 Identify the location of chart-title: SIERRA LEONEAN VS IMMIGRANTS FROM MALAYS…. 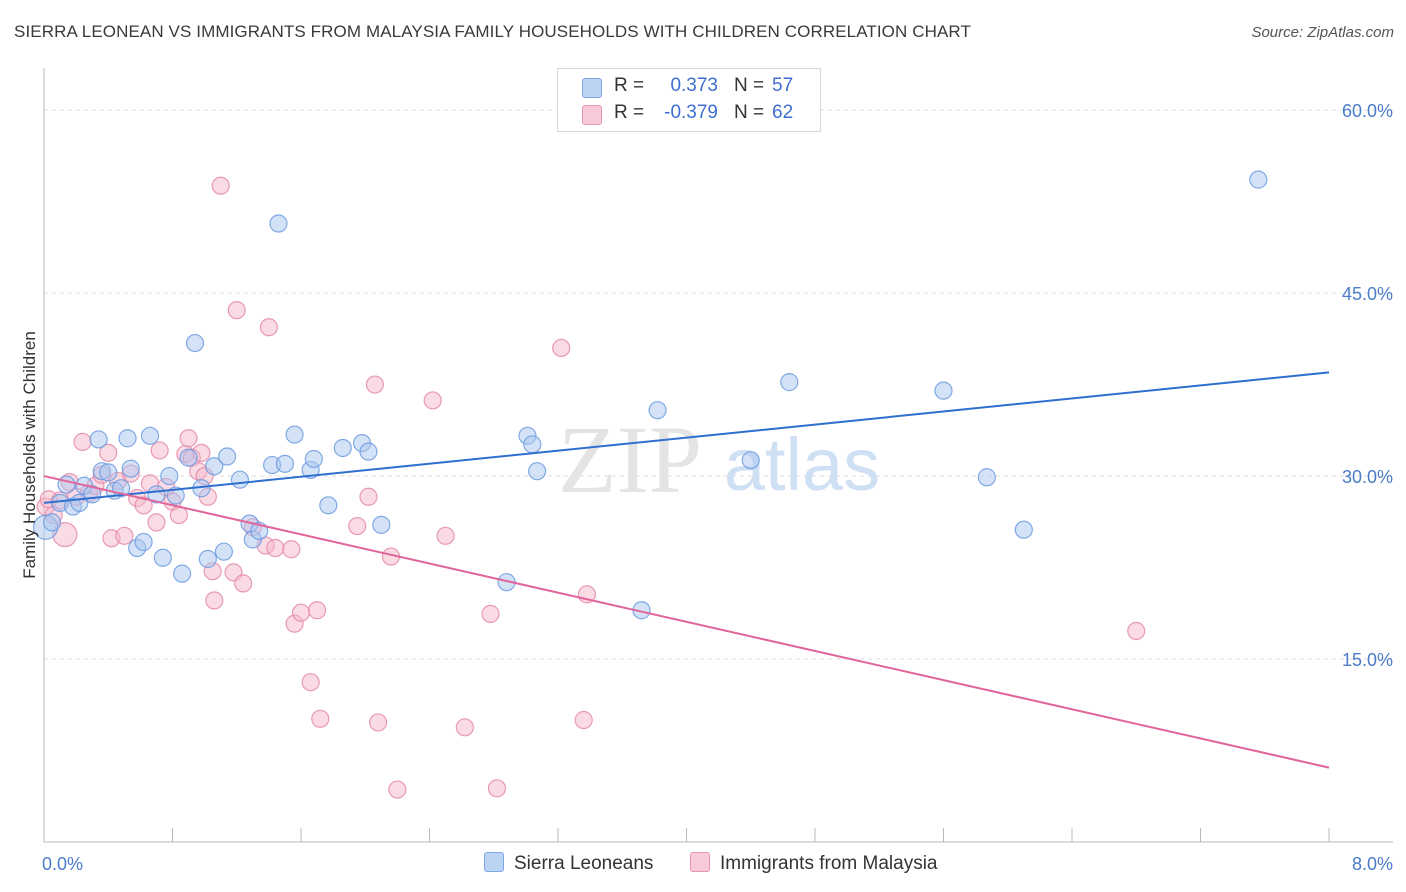
(492, 31).